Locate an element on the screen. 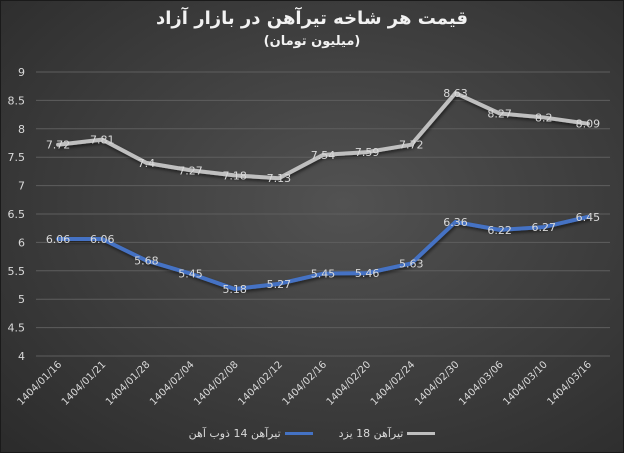 The width and height of the screenshot is (624, 454). x-tick-label: 1404/02/30 is located at coordinates (437, 383).